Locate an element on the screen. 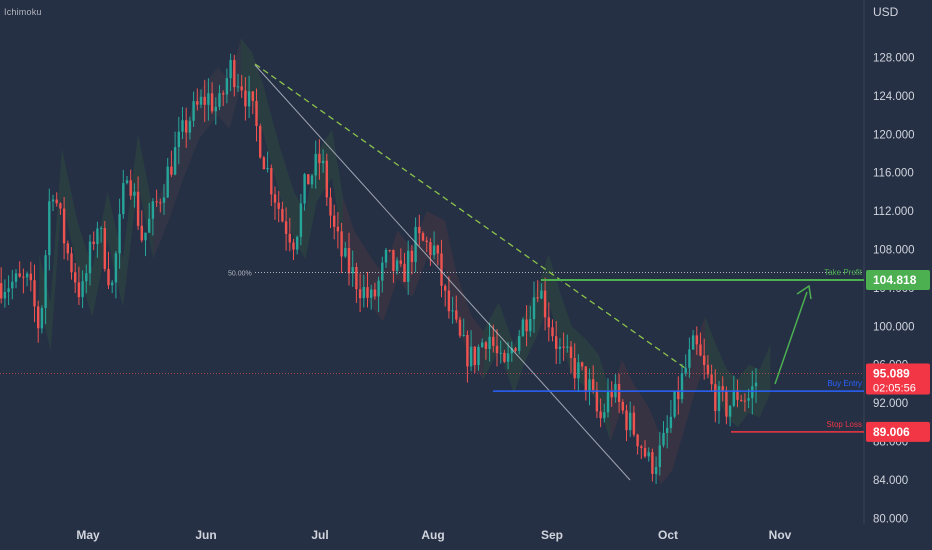  stop-loss-label: Stop Loss is located at coordinates (844, 424).